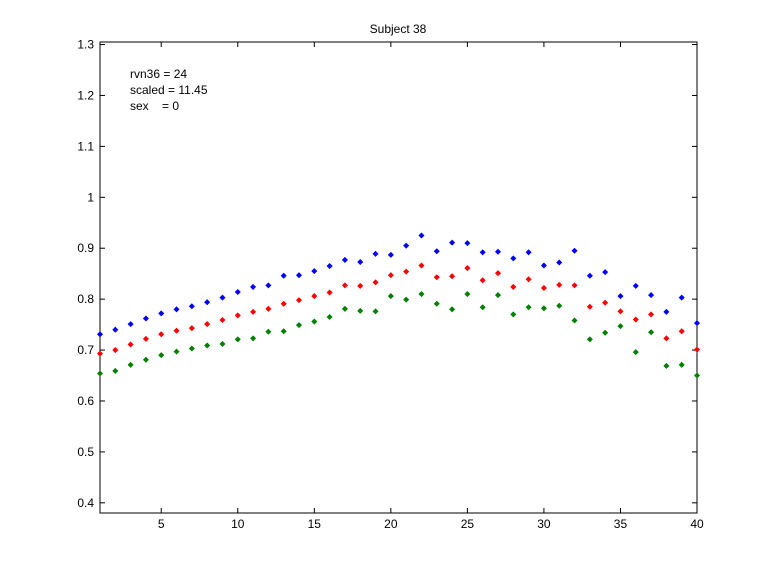 The height and width of the screenshot is (576, 769). What do you see at coordinates (85, 146) in the screenshot?
I see `y-tick-label: 1.1` at bounding box center [85, 146].